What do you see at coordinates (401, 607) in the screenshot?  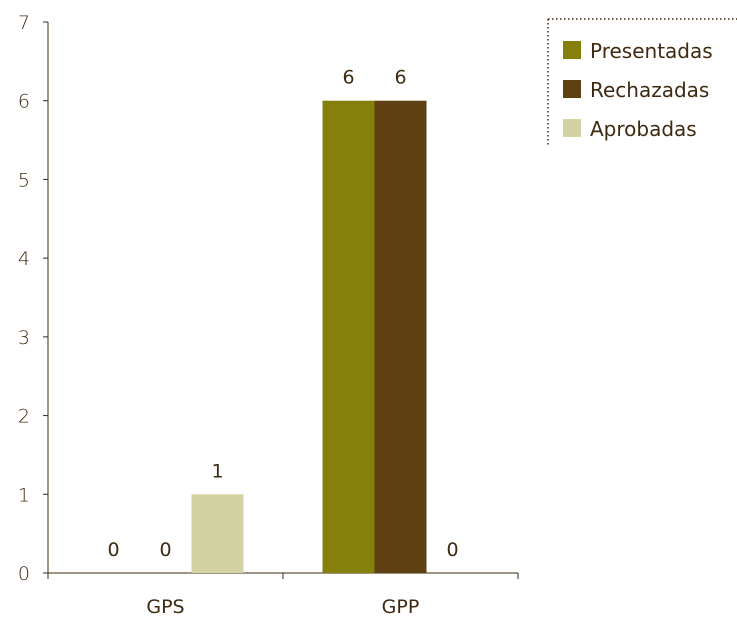 I see `x-category-label: GPP` at bounding box center [401, 607].